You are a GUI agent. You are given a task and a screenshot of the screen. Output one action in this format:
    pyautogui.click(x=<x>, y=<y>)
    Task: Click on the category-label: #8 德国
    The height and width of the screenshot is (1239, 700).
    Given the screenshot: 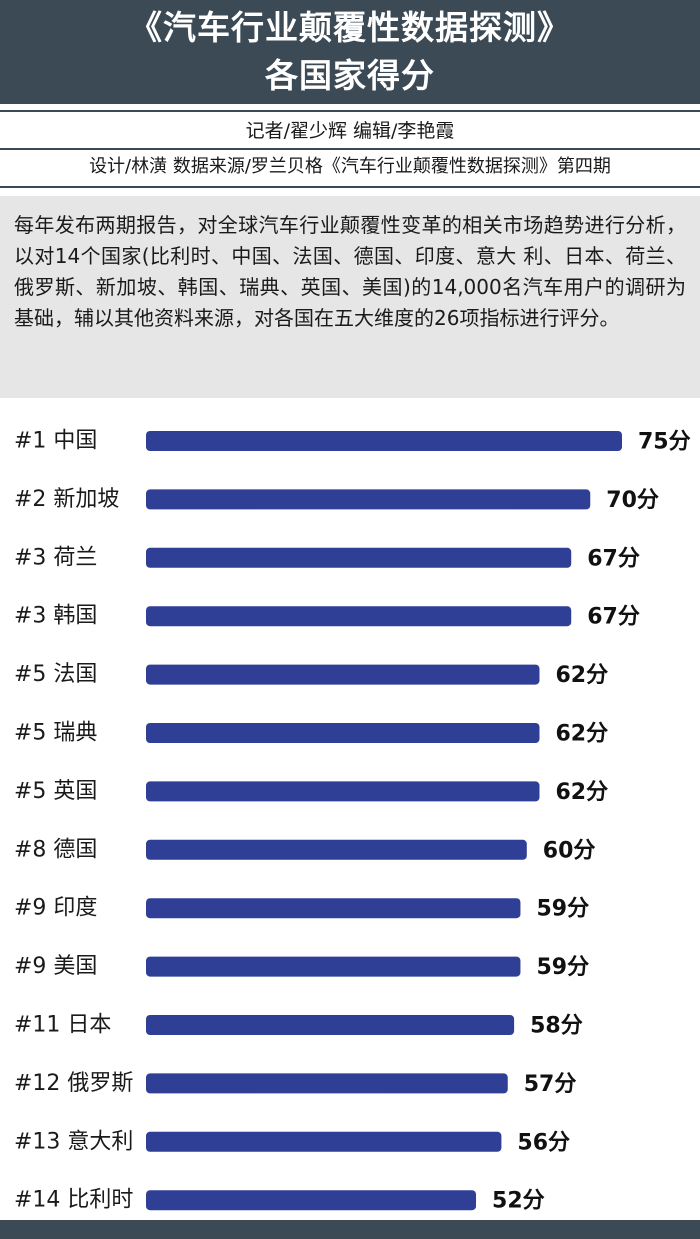 What is the action you would take?
    pyautogui.click(x=55, y=849)
    